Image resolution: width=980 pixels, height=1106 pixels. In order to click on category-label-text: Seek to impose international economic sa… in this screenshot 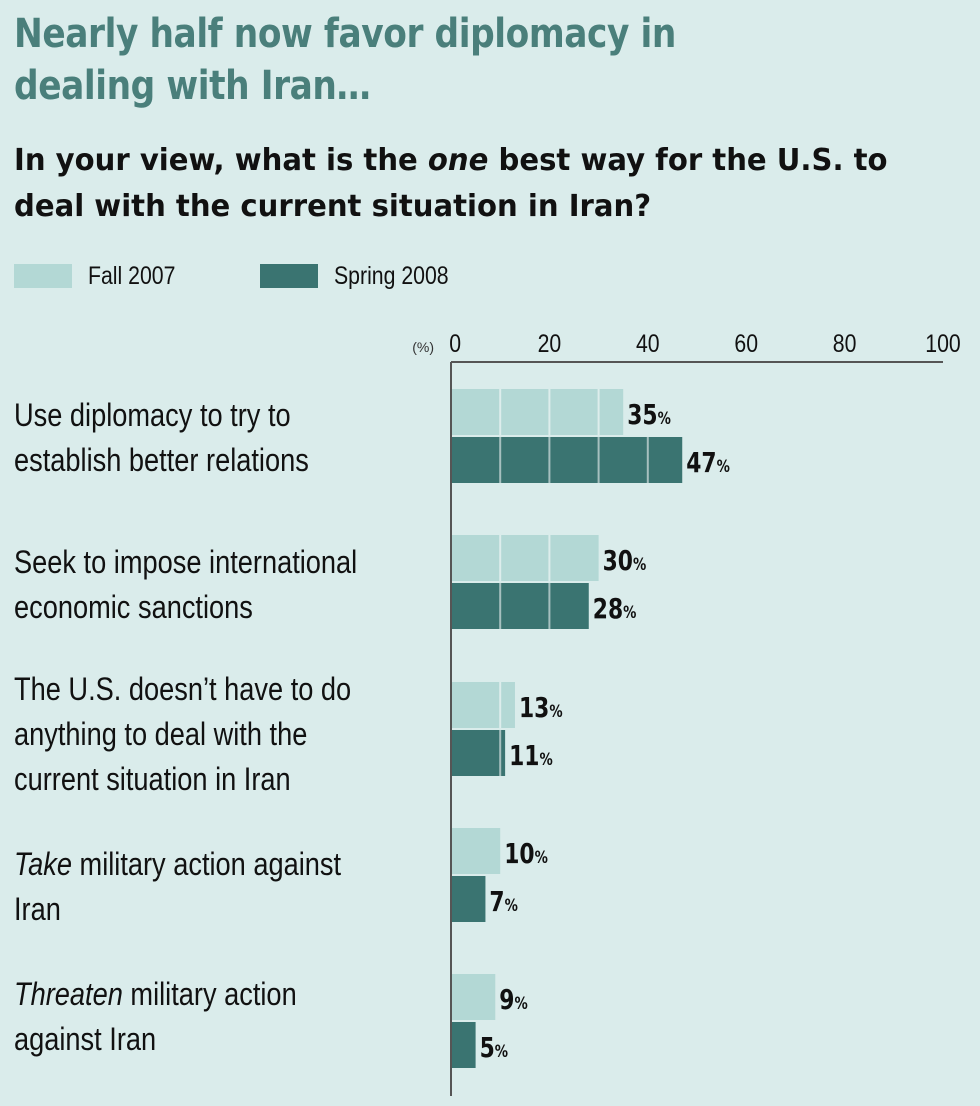, I will do `click(186, 584)`.